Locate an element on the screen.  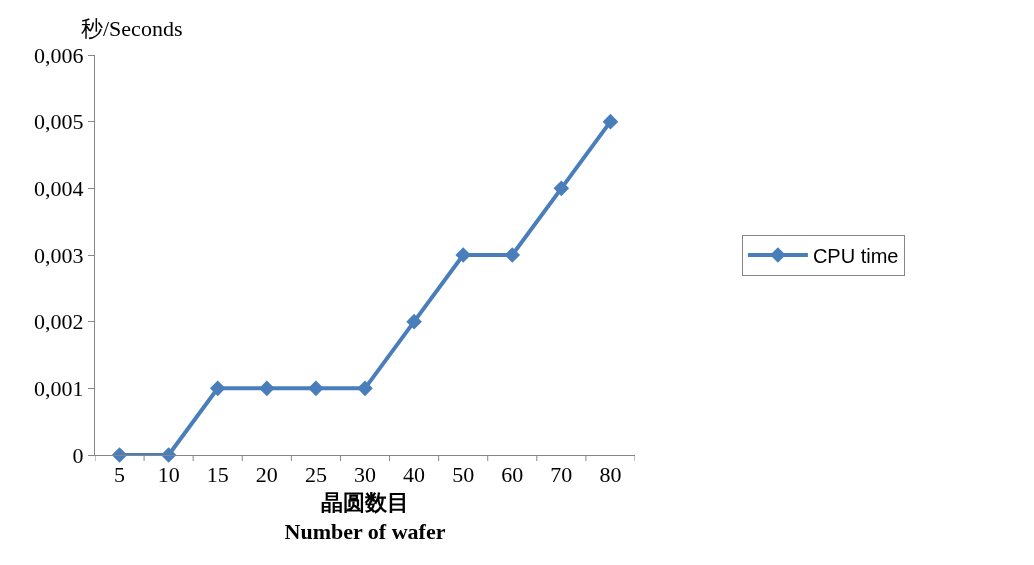
y-tick-label: 0 is located at coordinates (78, 455).